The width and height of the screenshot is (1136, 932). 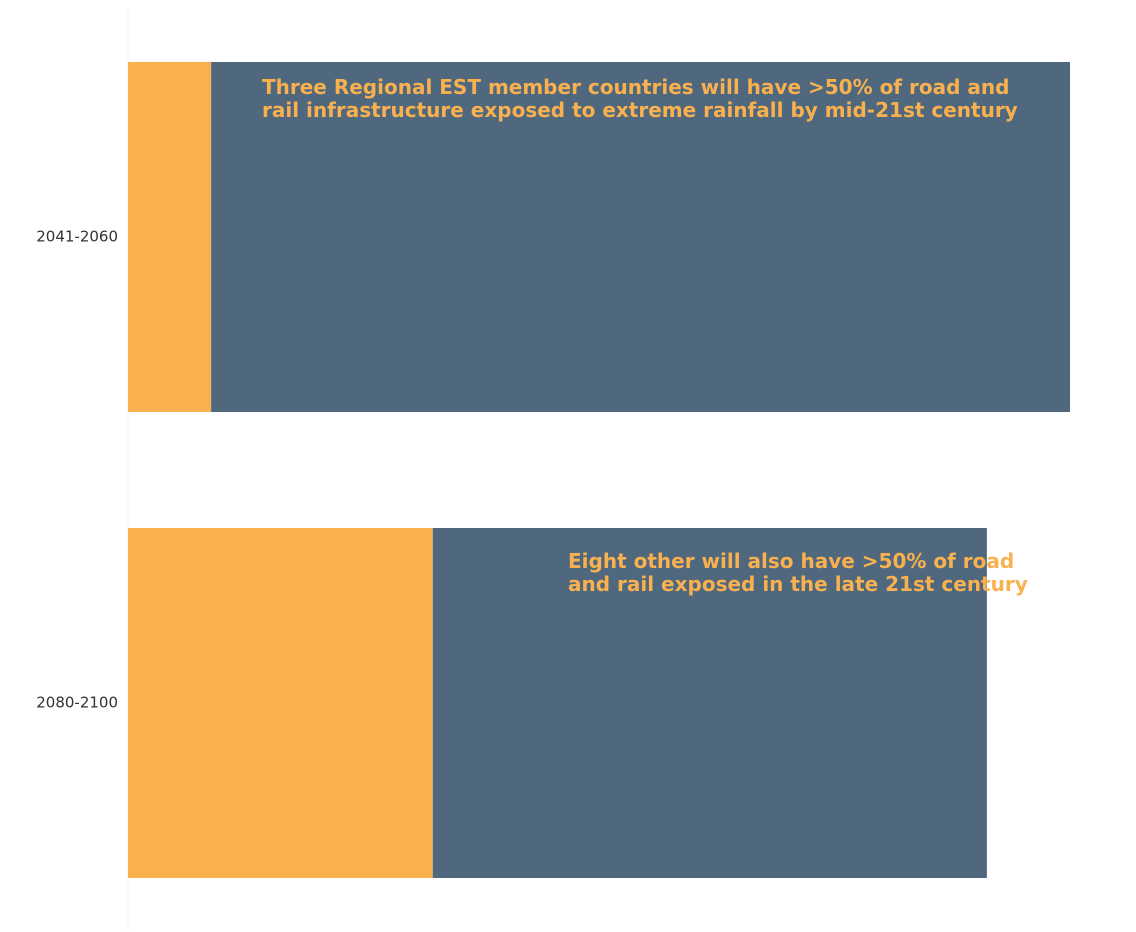 What do you see at coordinates (77, 703) in the screenshot?
I see `category-label-2080-2100: 2080-2100` at bounding box center [77, 703].